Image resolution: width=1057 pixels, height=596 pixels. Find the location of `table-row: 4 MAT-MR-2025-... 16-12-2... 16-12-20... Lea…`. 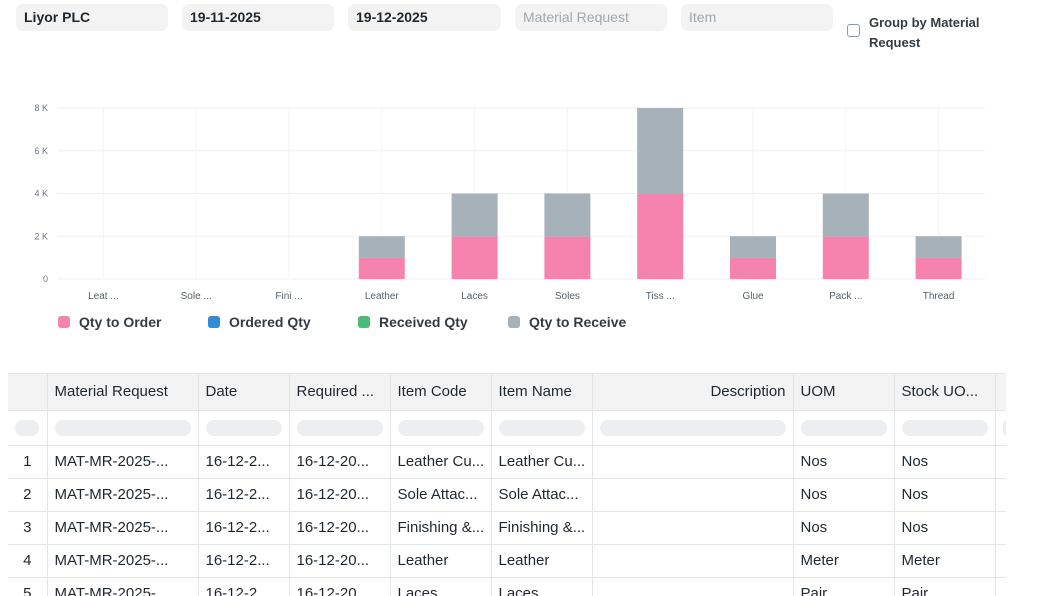

table-row: 4 MAT-MR-2025-... 16-12-2... 16-12-20... Lea… is located at coordinates (507, 561).